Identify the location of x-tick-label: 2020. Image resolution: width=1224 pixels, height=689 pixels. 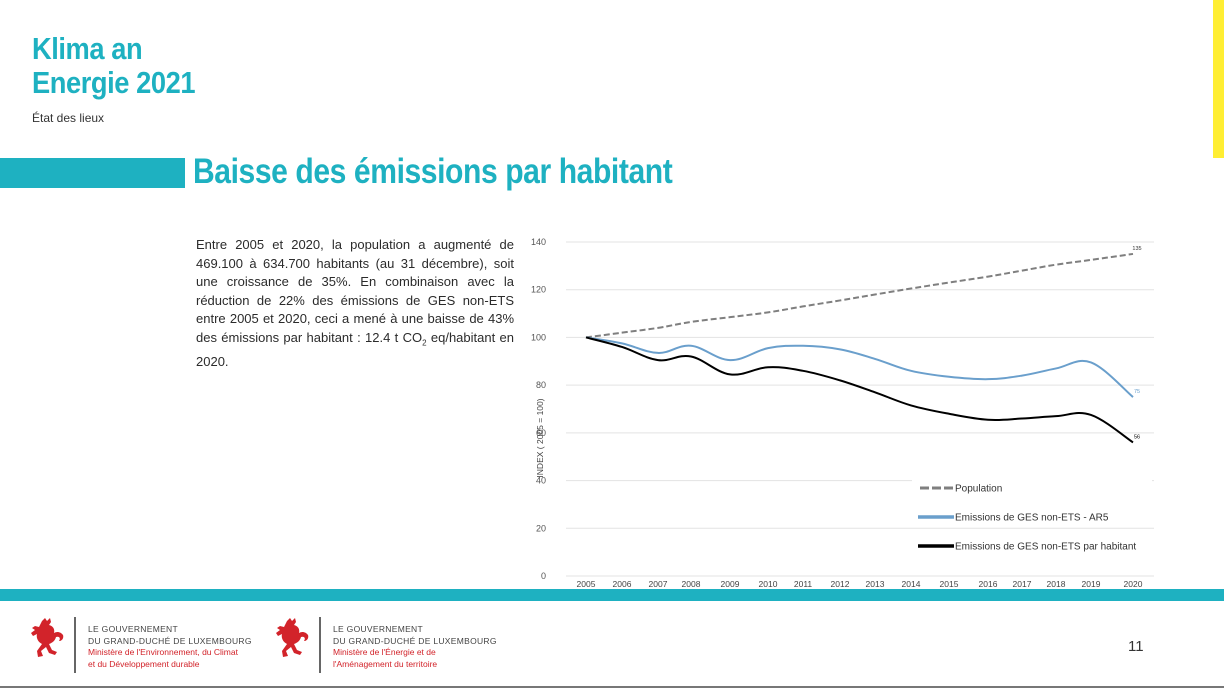
(1133, 584).